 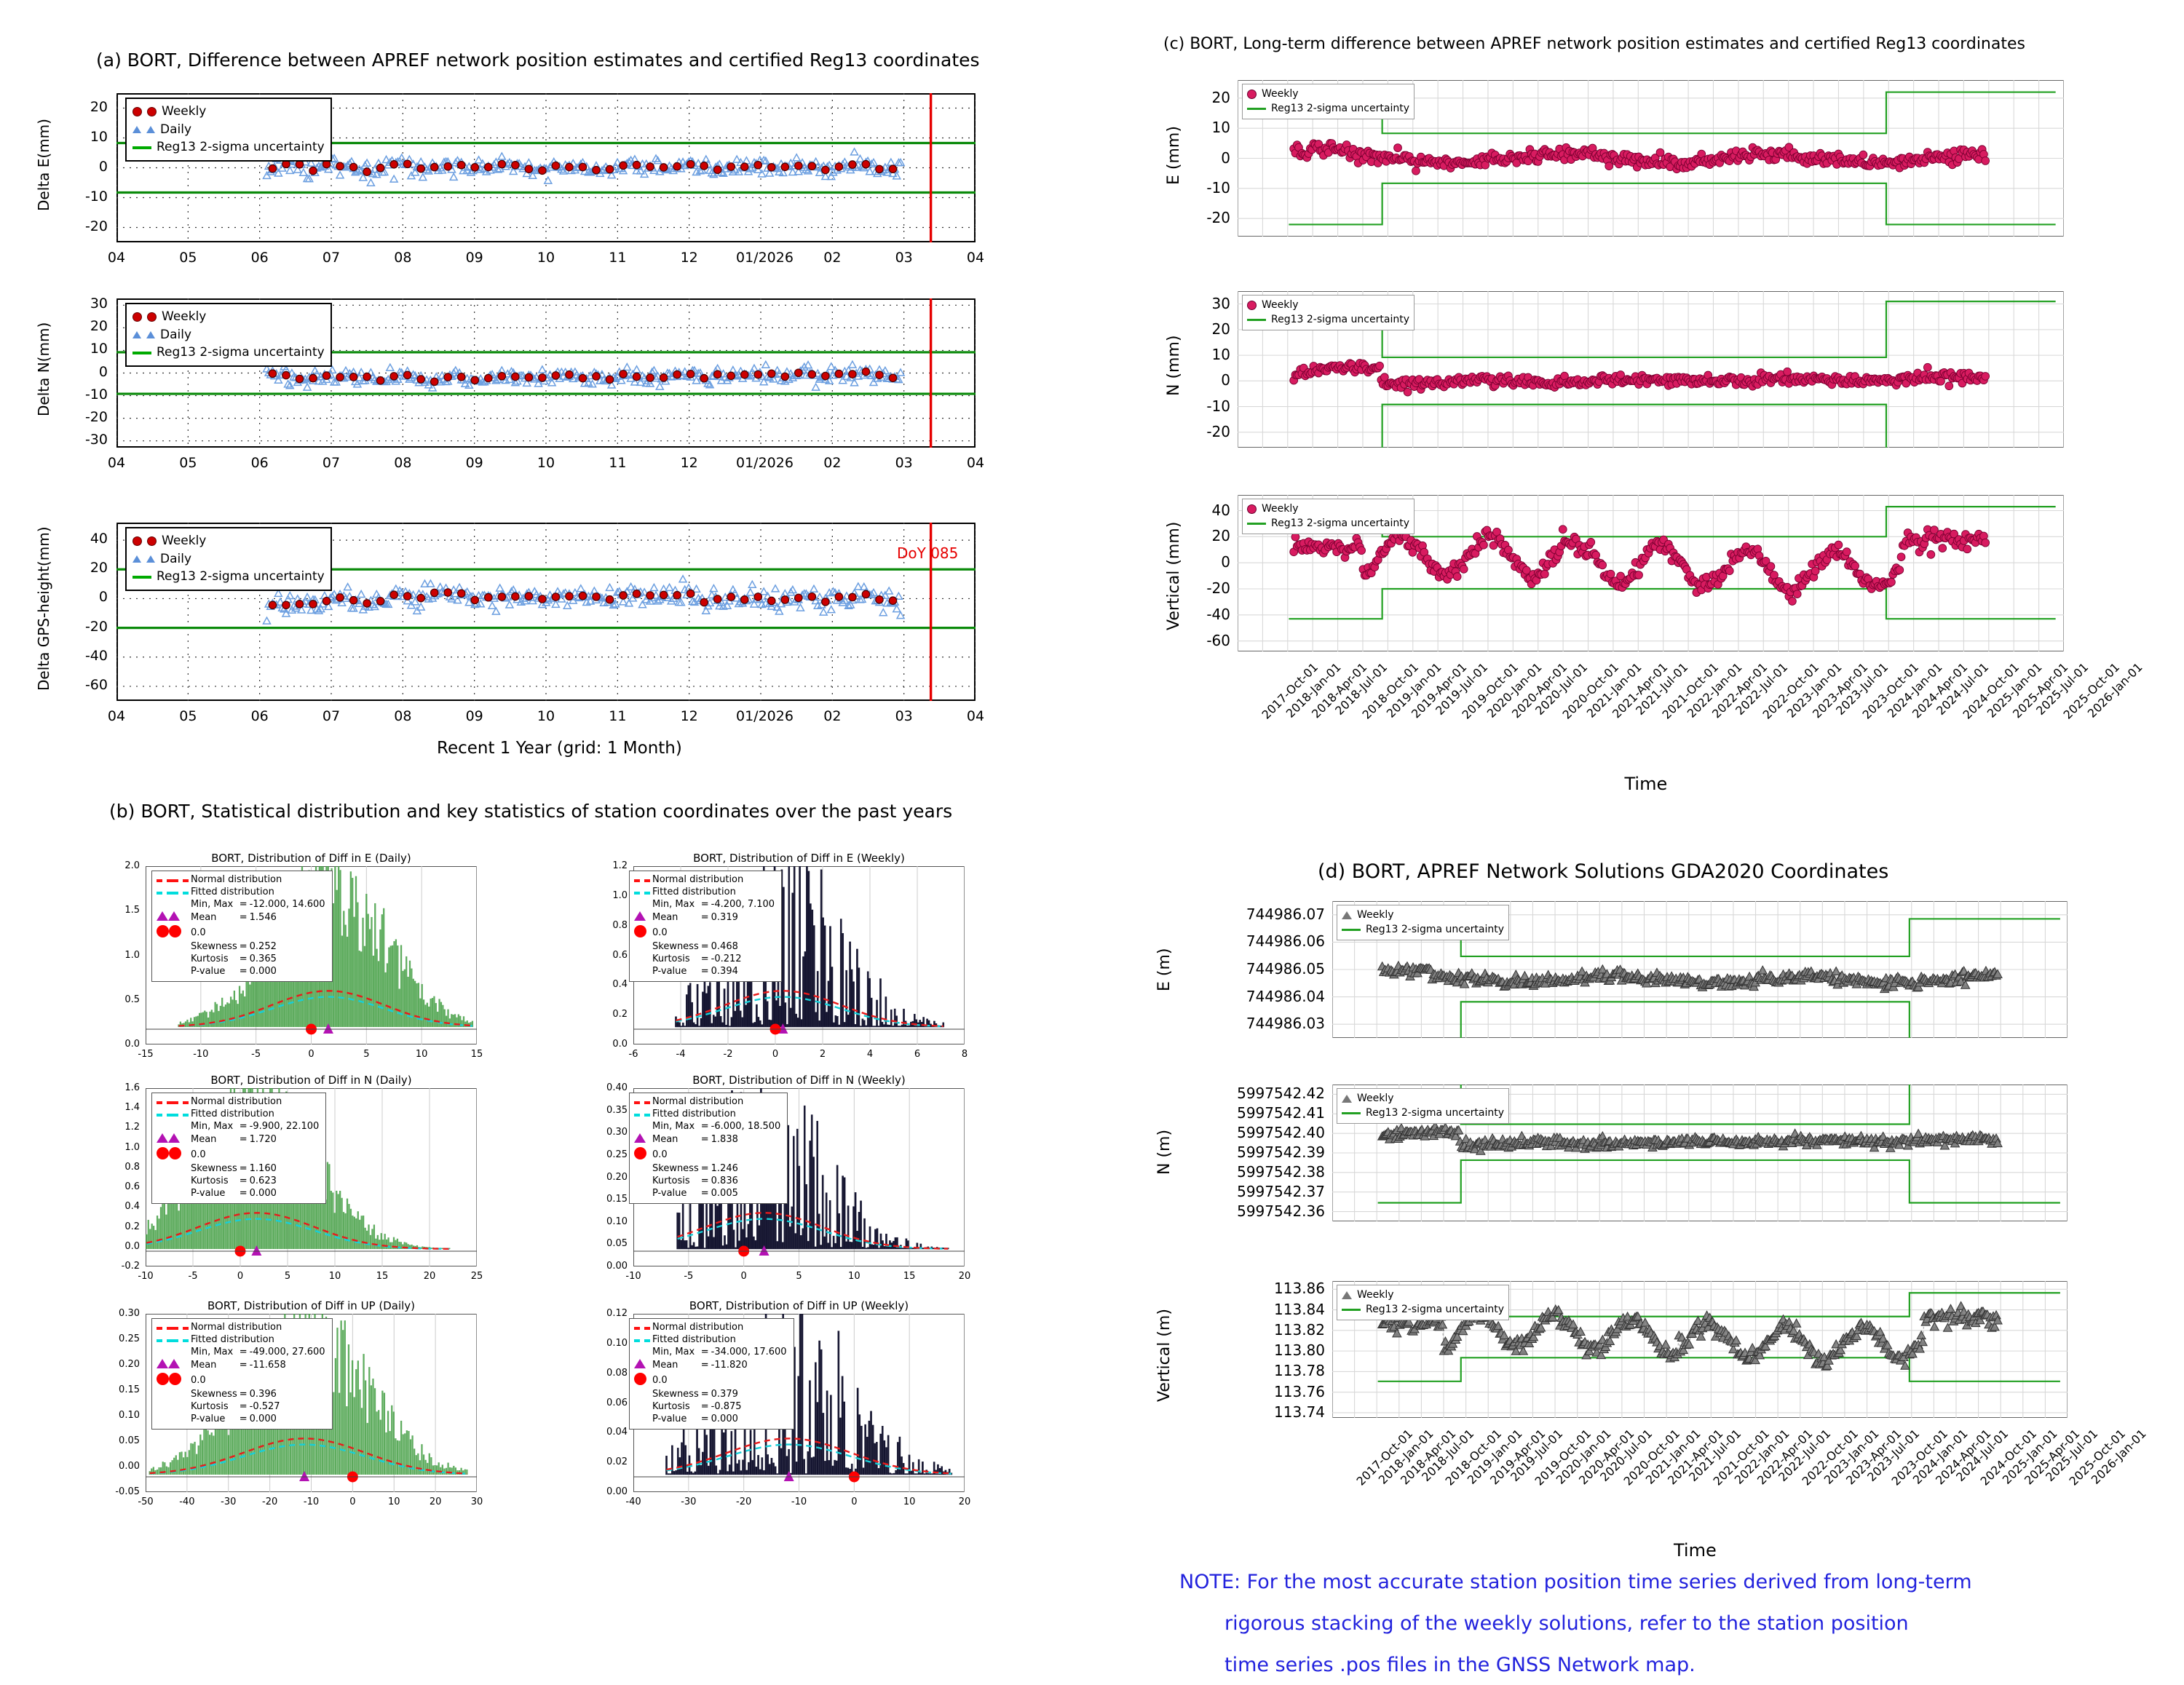 What do you see at coordinates (609, 1154) in the screenshot?
I see `panel-b-hist-3-ytick: 0.25` at bounding box center [609, 1154].